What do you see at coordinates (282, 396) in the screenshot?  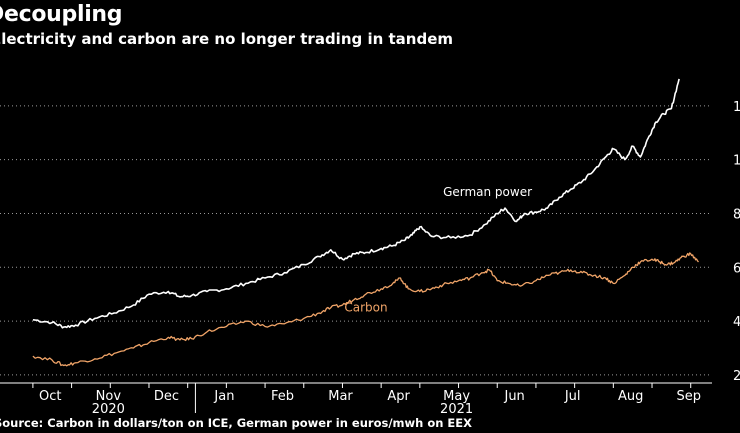 I see `x-tick-label-feb: Feb` at bounding box center [282, 396].